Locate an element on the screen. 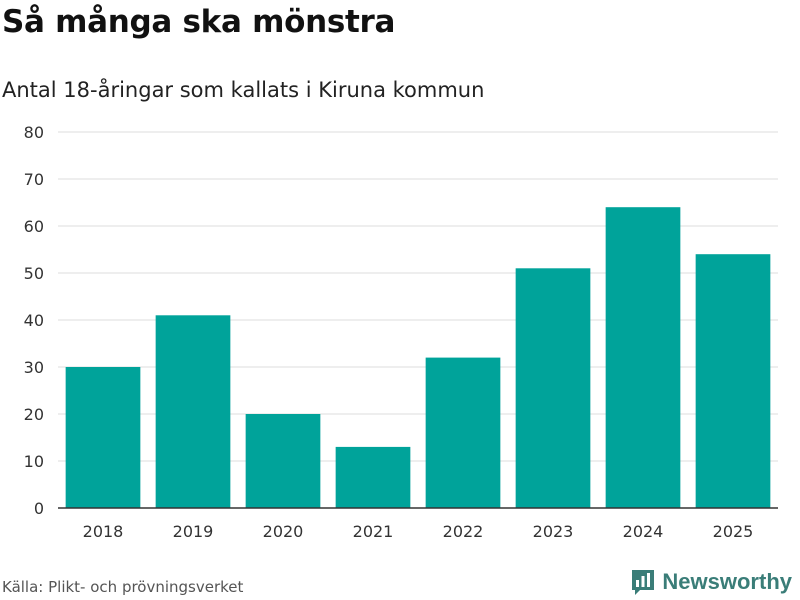 This screenshot has height=600, width=800. x-tick-label: 2022 is located at coordinates (463, 531).